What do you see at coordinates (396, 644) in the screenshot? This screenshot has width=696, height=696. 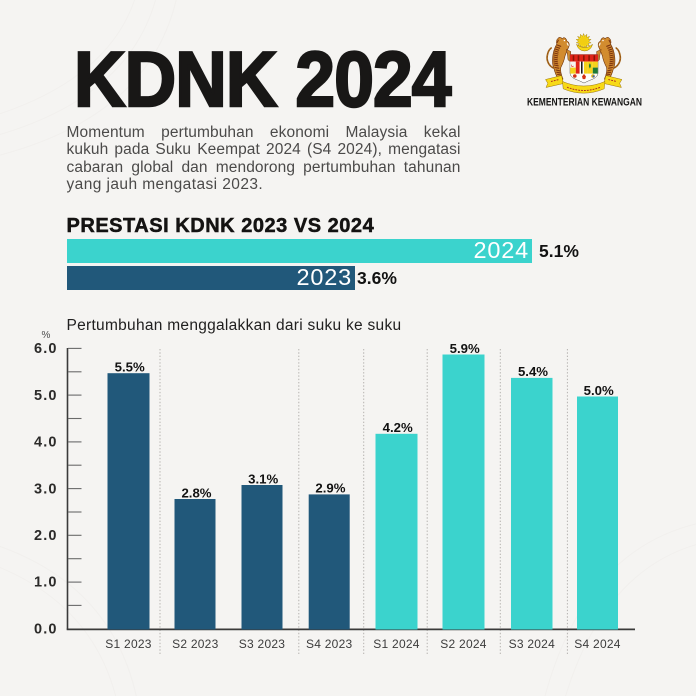 I see `svg-text: S1 2024` at bounding box center [396, 644].